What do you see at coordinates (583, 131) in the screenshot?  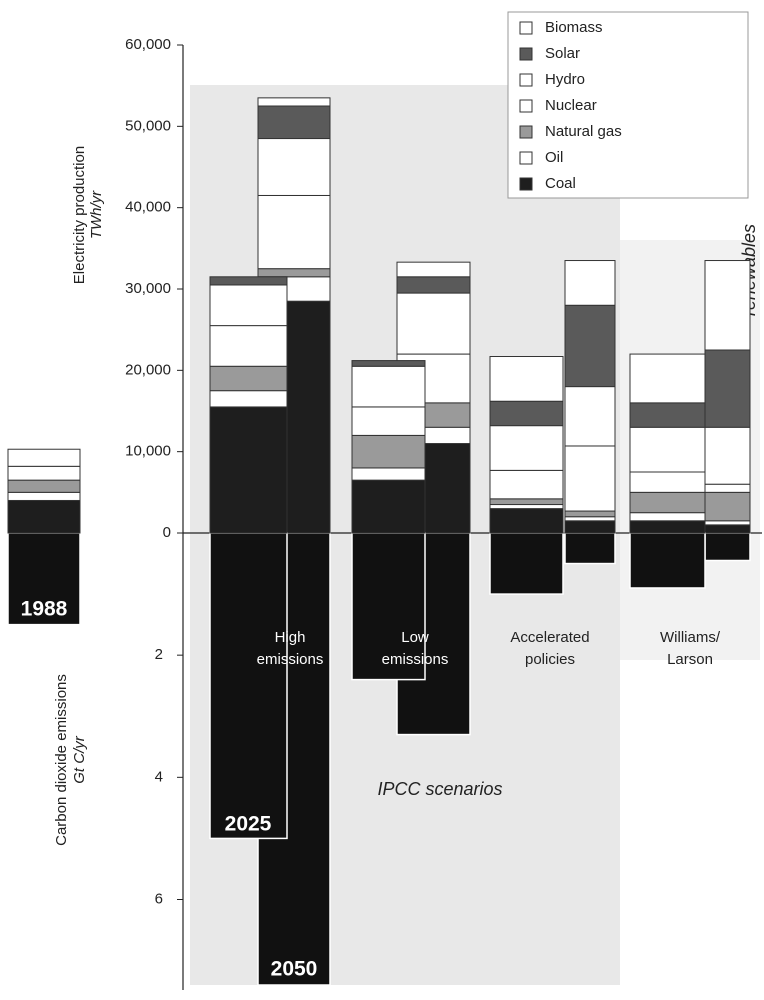 I see `legend-label: Natural gas` at bounding box center [583, 131].